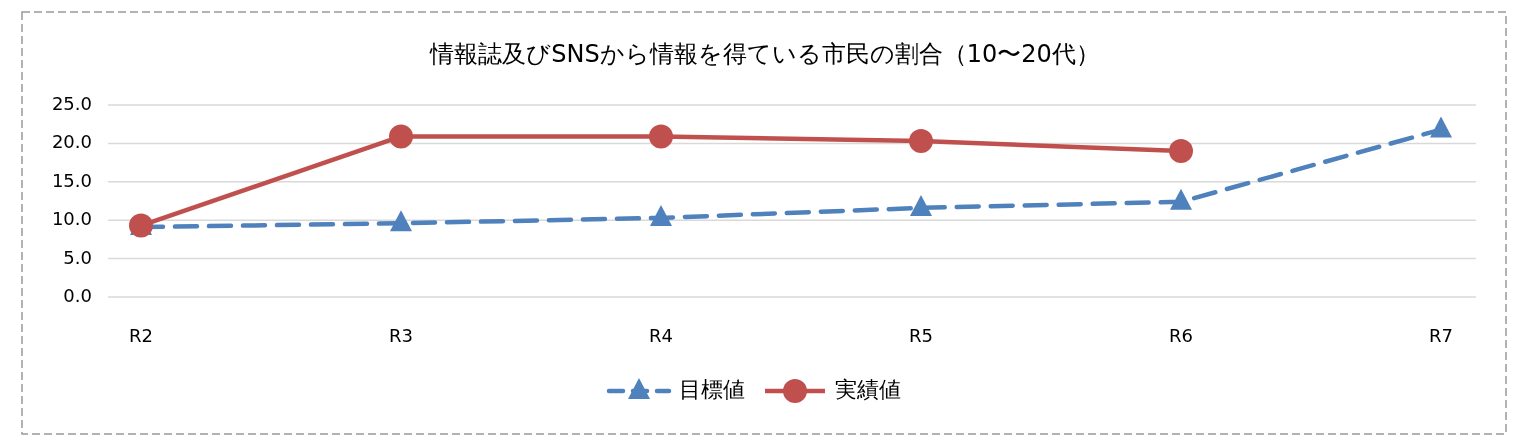 This screenshot has height=439, width=1528. What do you see at coordinates (77, 295) in the screenshot?
I see `y-tick-label: 0.0` at bounding box center [77, 295].